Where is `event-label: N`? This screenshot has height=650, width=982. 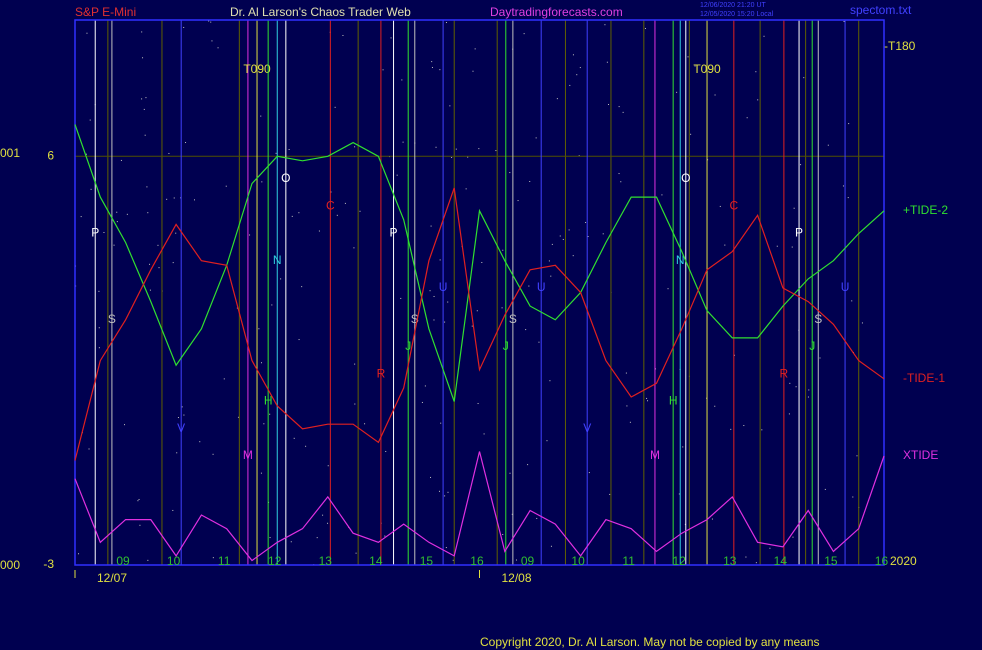
event-label: N is located at coordinates (680, 260).